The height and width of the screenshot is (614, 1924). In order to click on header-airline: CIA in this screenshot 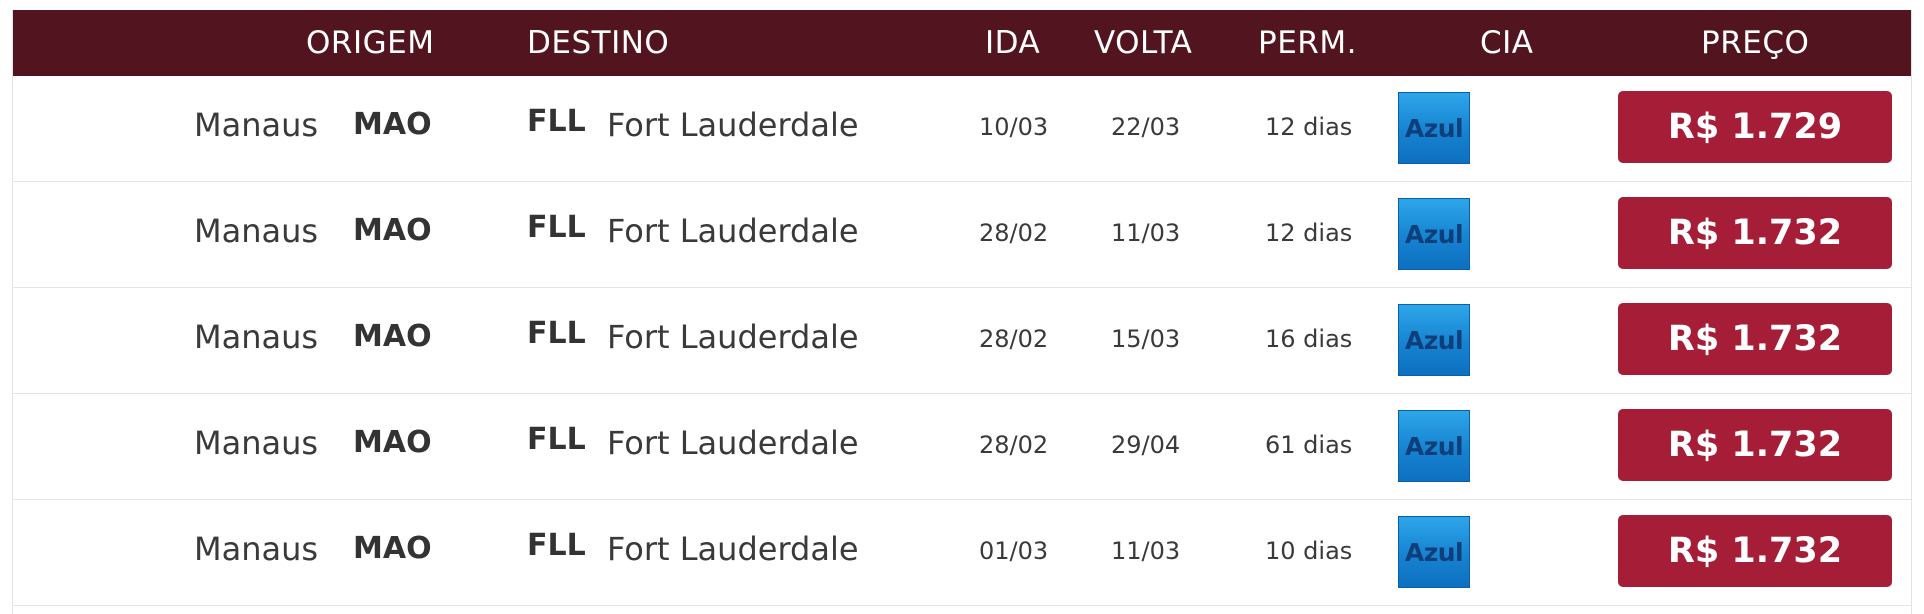, I will do `click(1507, 43)`.